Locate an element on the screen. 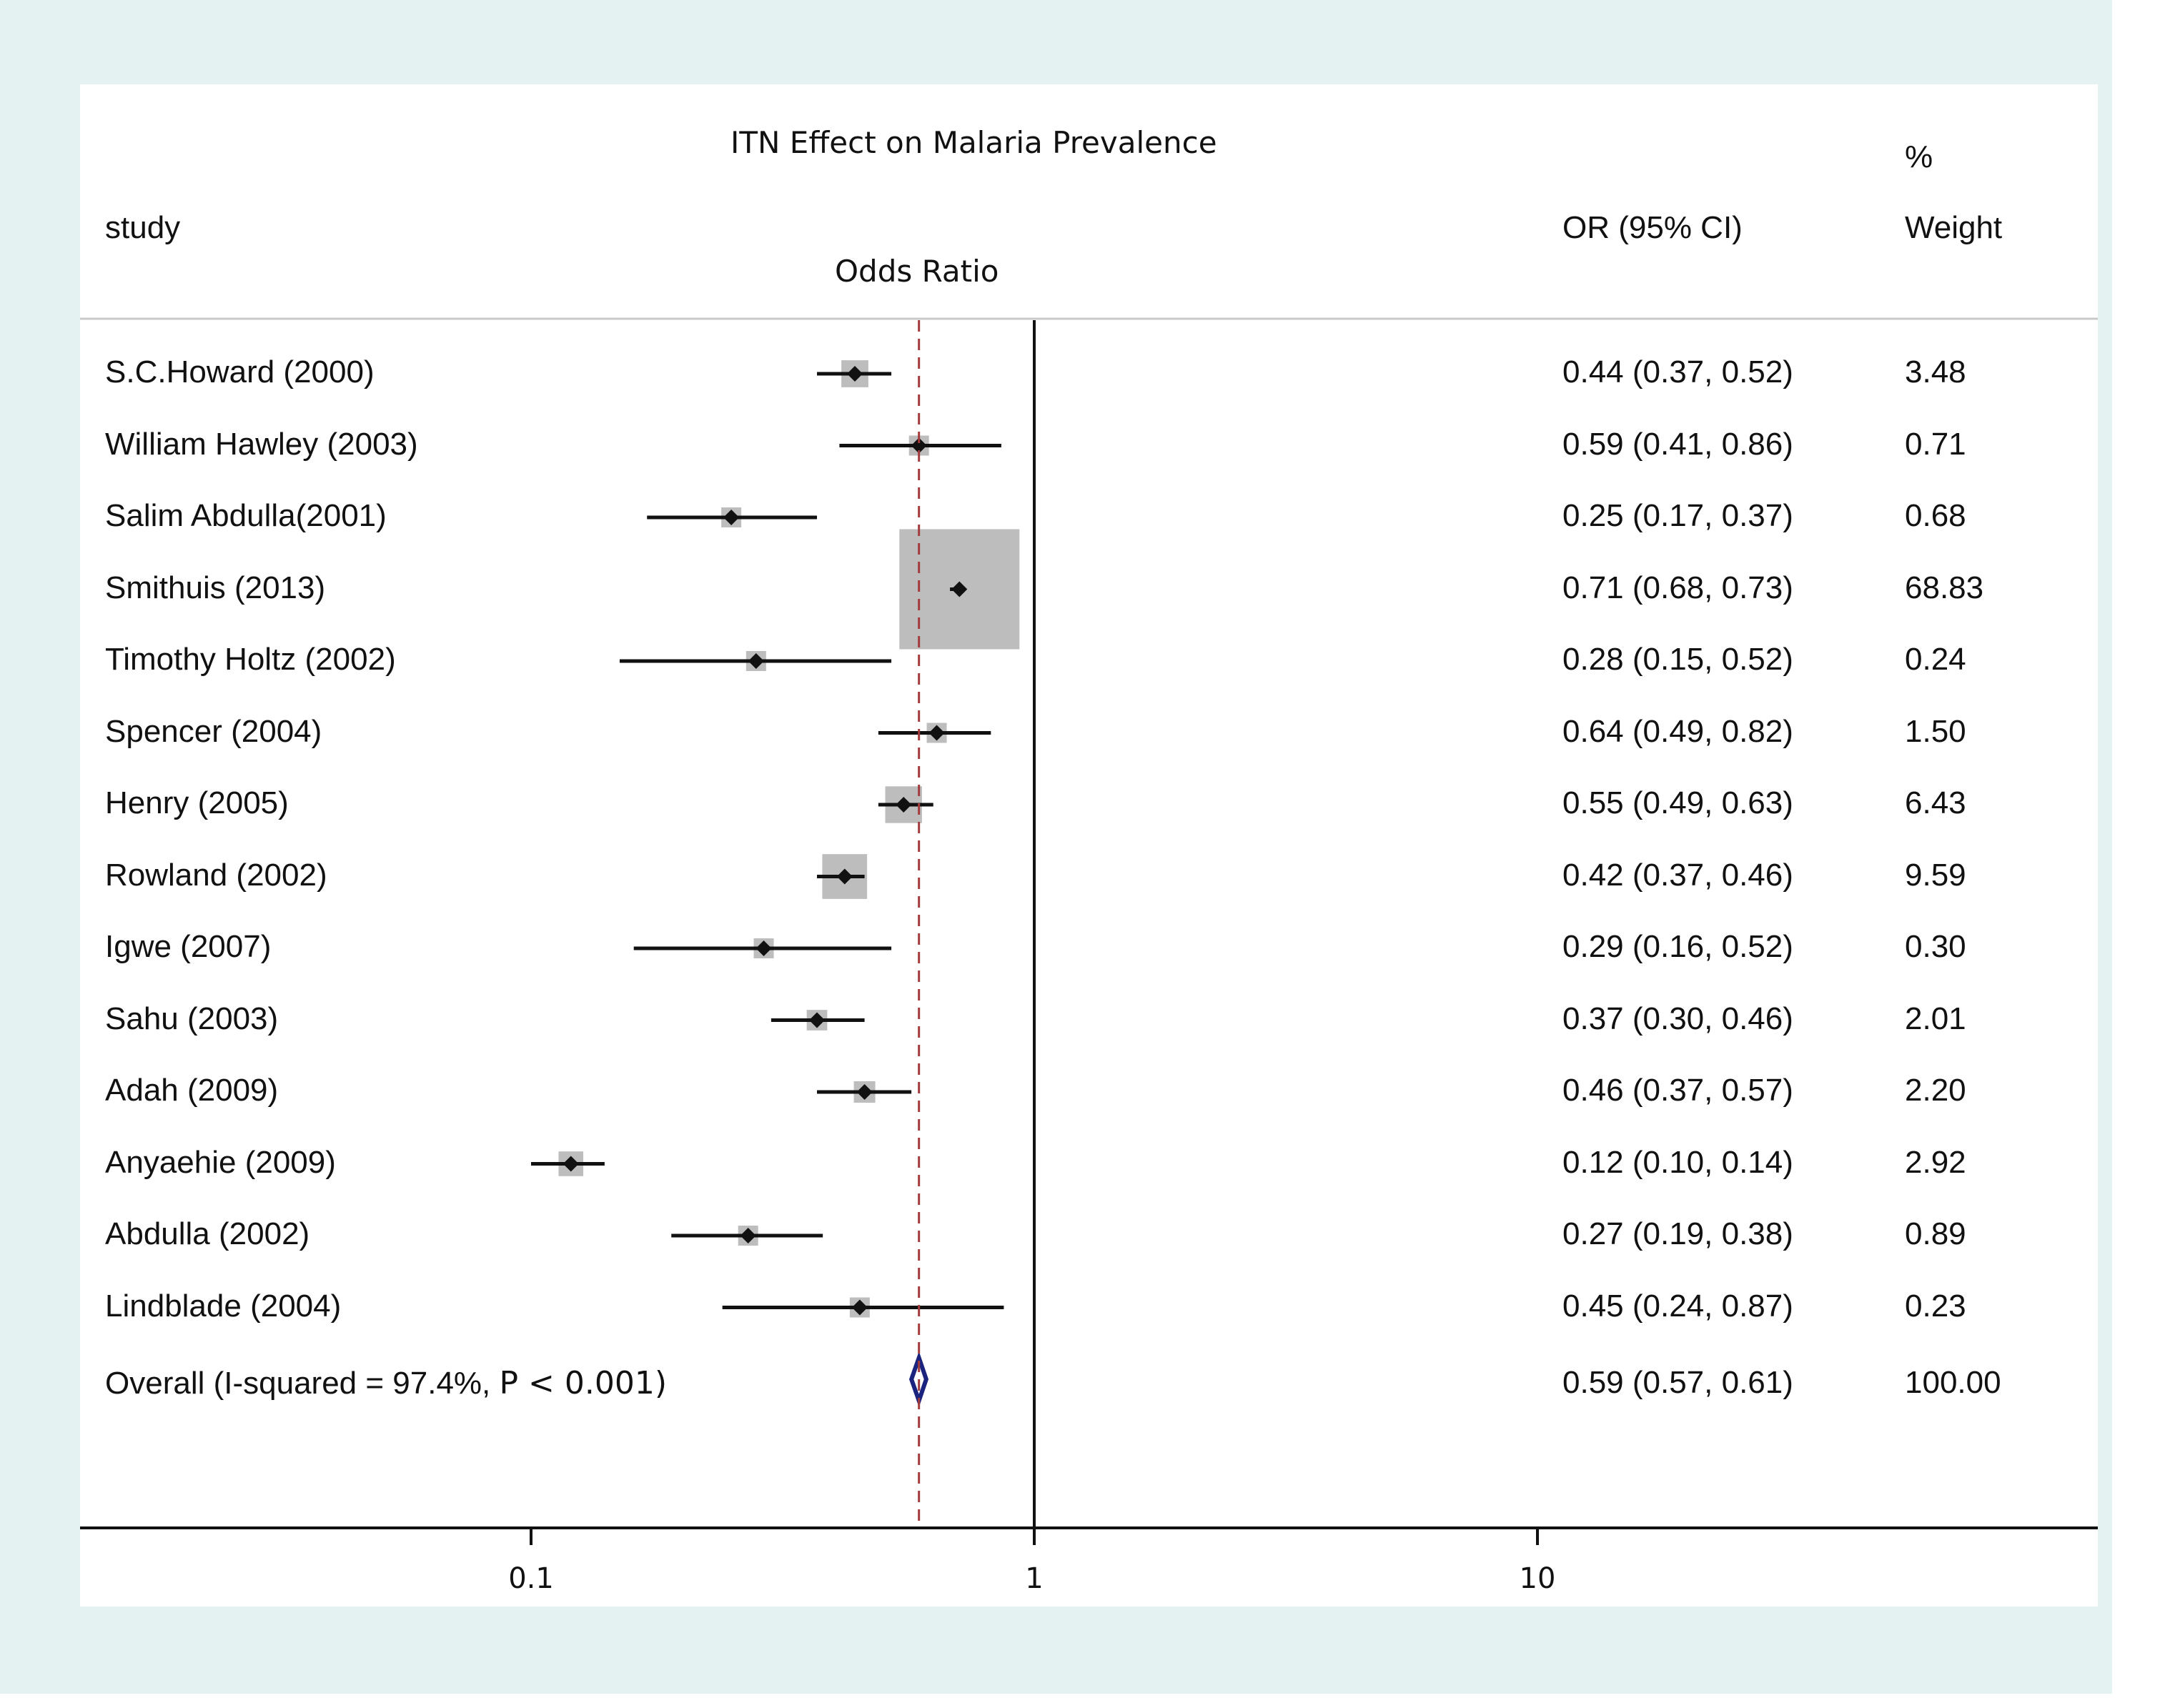 Image resolution: width=2160 pixels, height=1708 pixels. or-ci-value: 0.25 (0.17, 0.37) is located at coordinates (1678, 515).